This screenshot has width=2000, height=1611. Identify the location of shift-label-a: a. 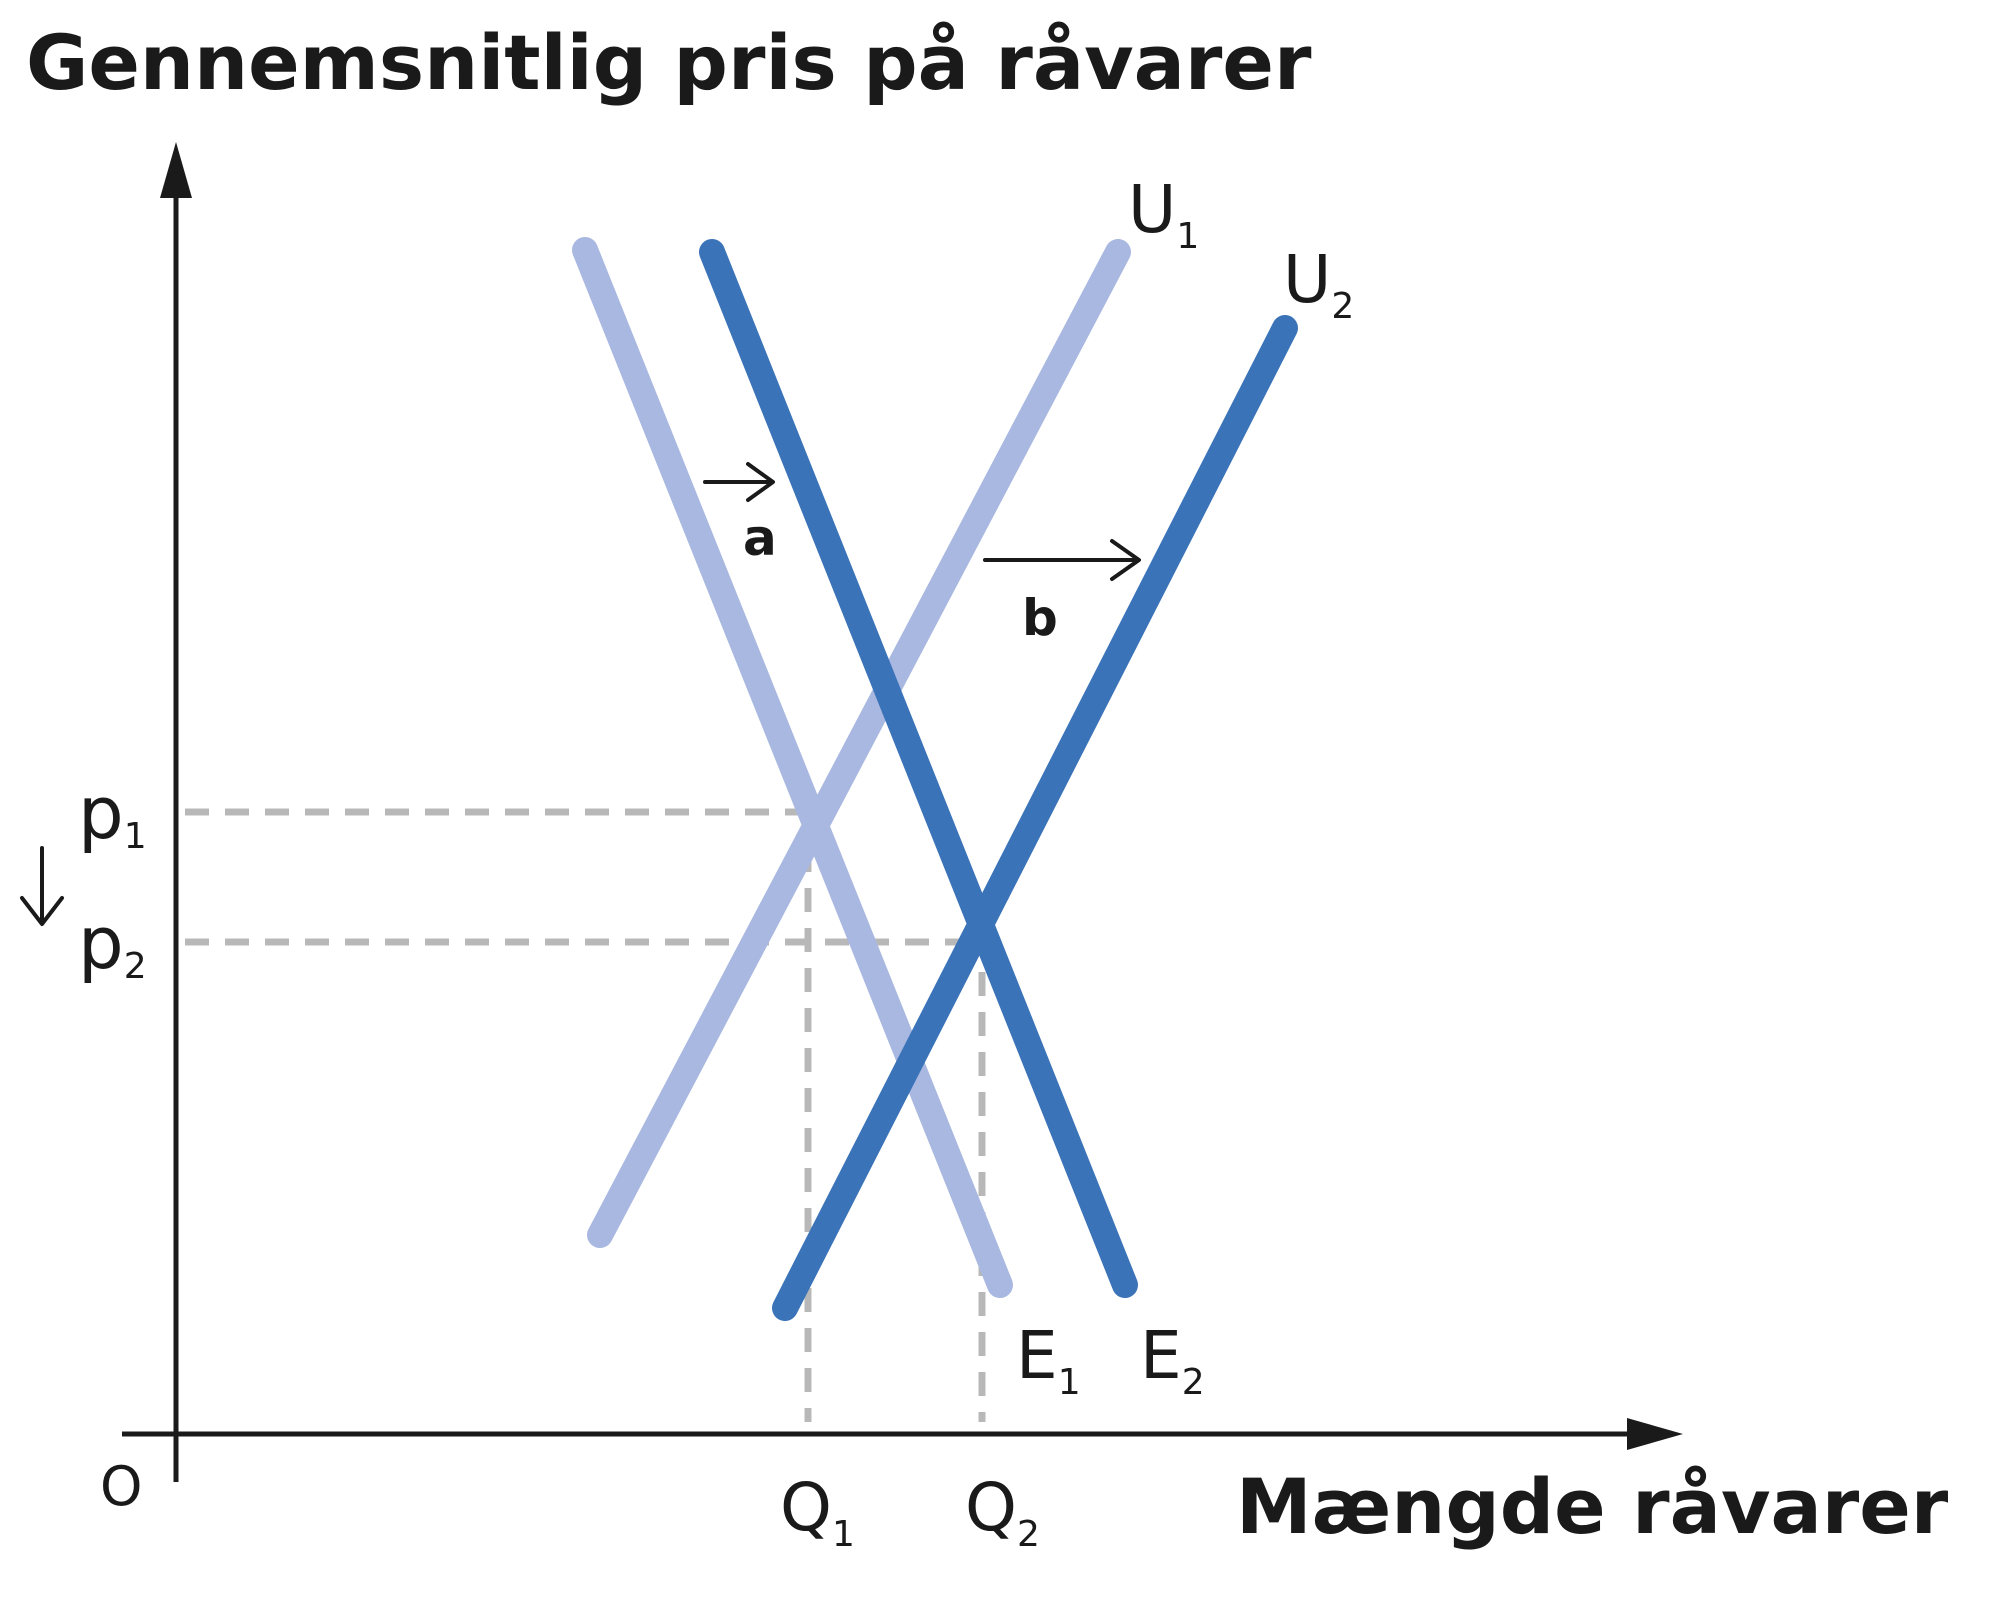
(760, 538).